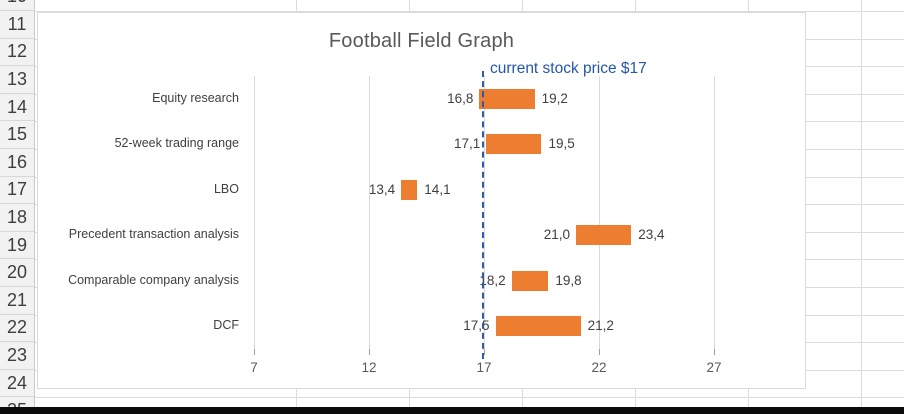 This screenshot has width=904, height=414. I want to click on x-axis-tick-label: 22, so click(599, 367).